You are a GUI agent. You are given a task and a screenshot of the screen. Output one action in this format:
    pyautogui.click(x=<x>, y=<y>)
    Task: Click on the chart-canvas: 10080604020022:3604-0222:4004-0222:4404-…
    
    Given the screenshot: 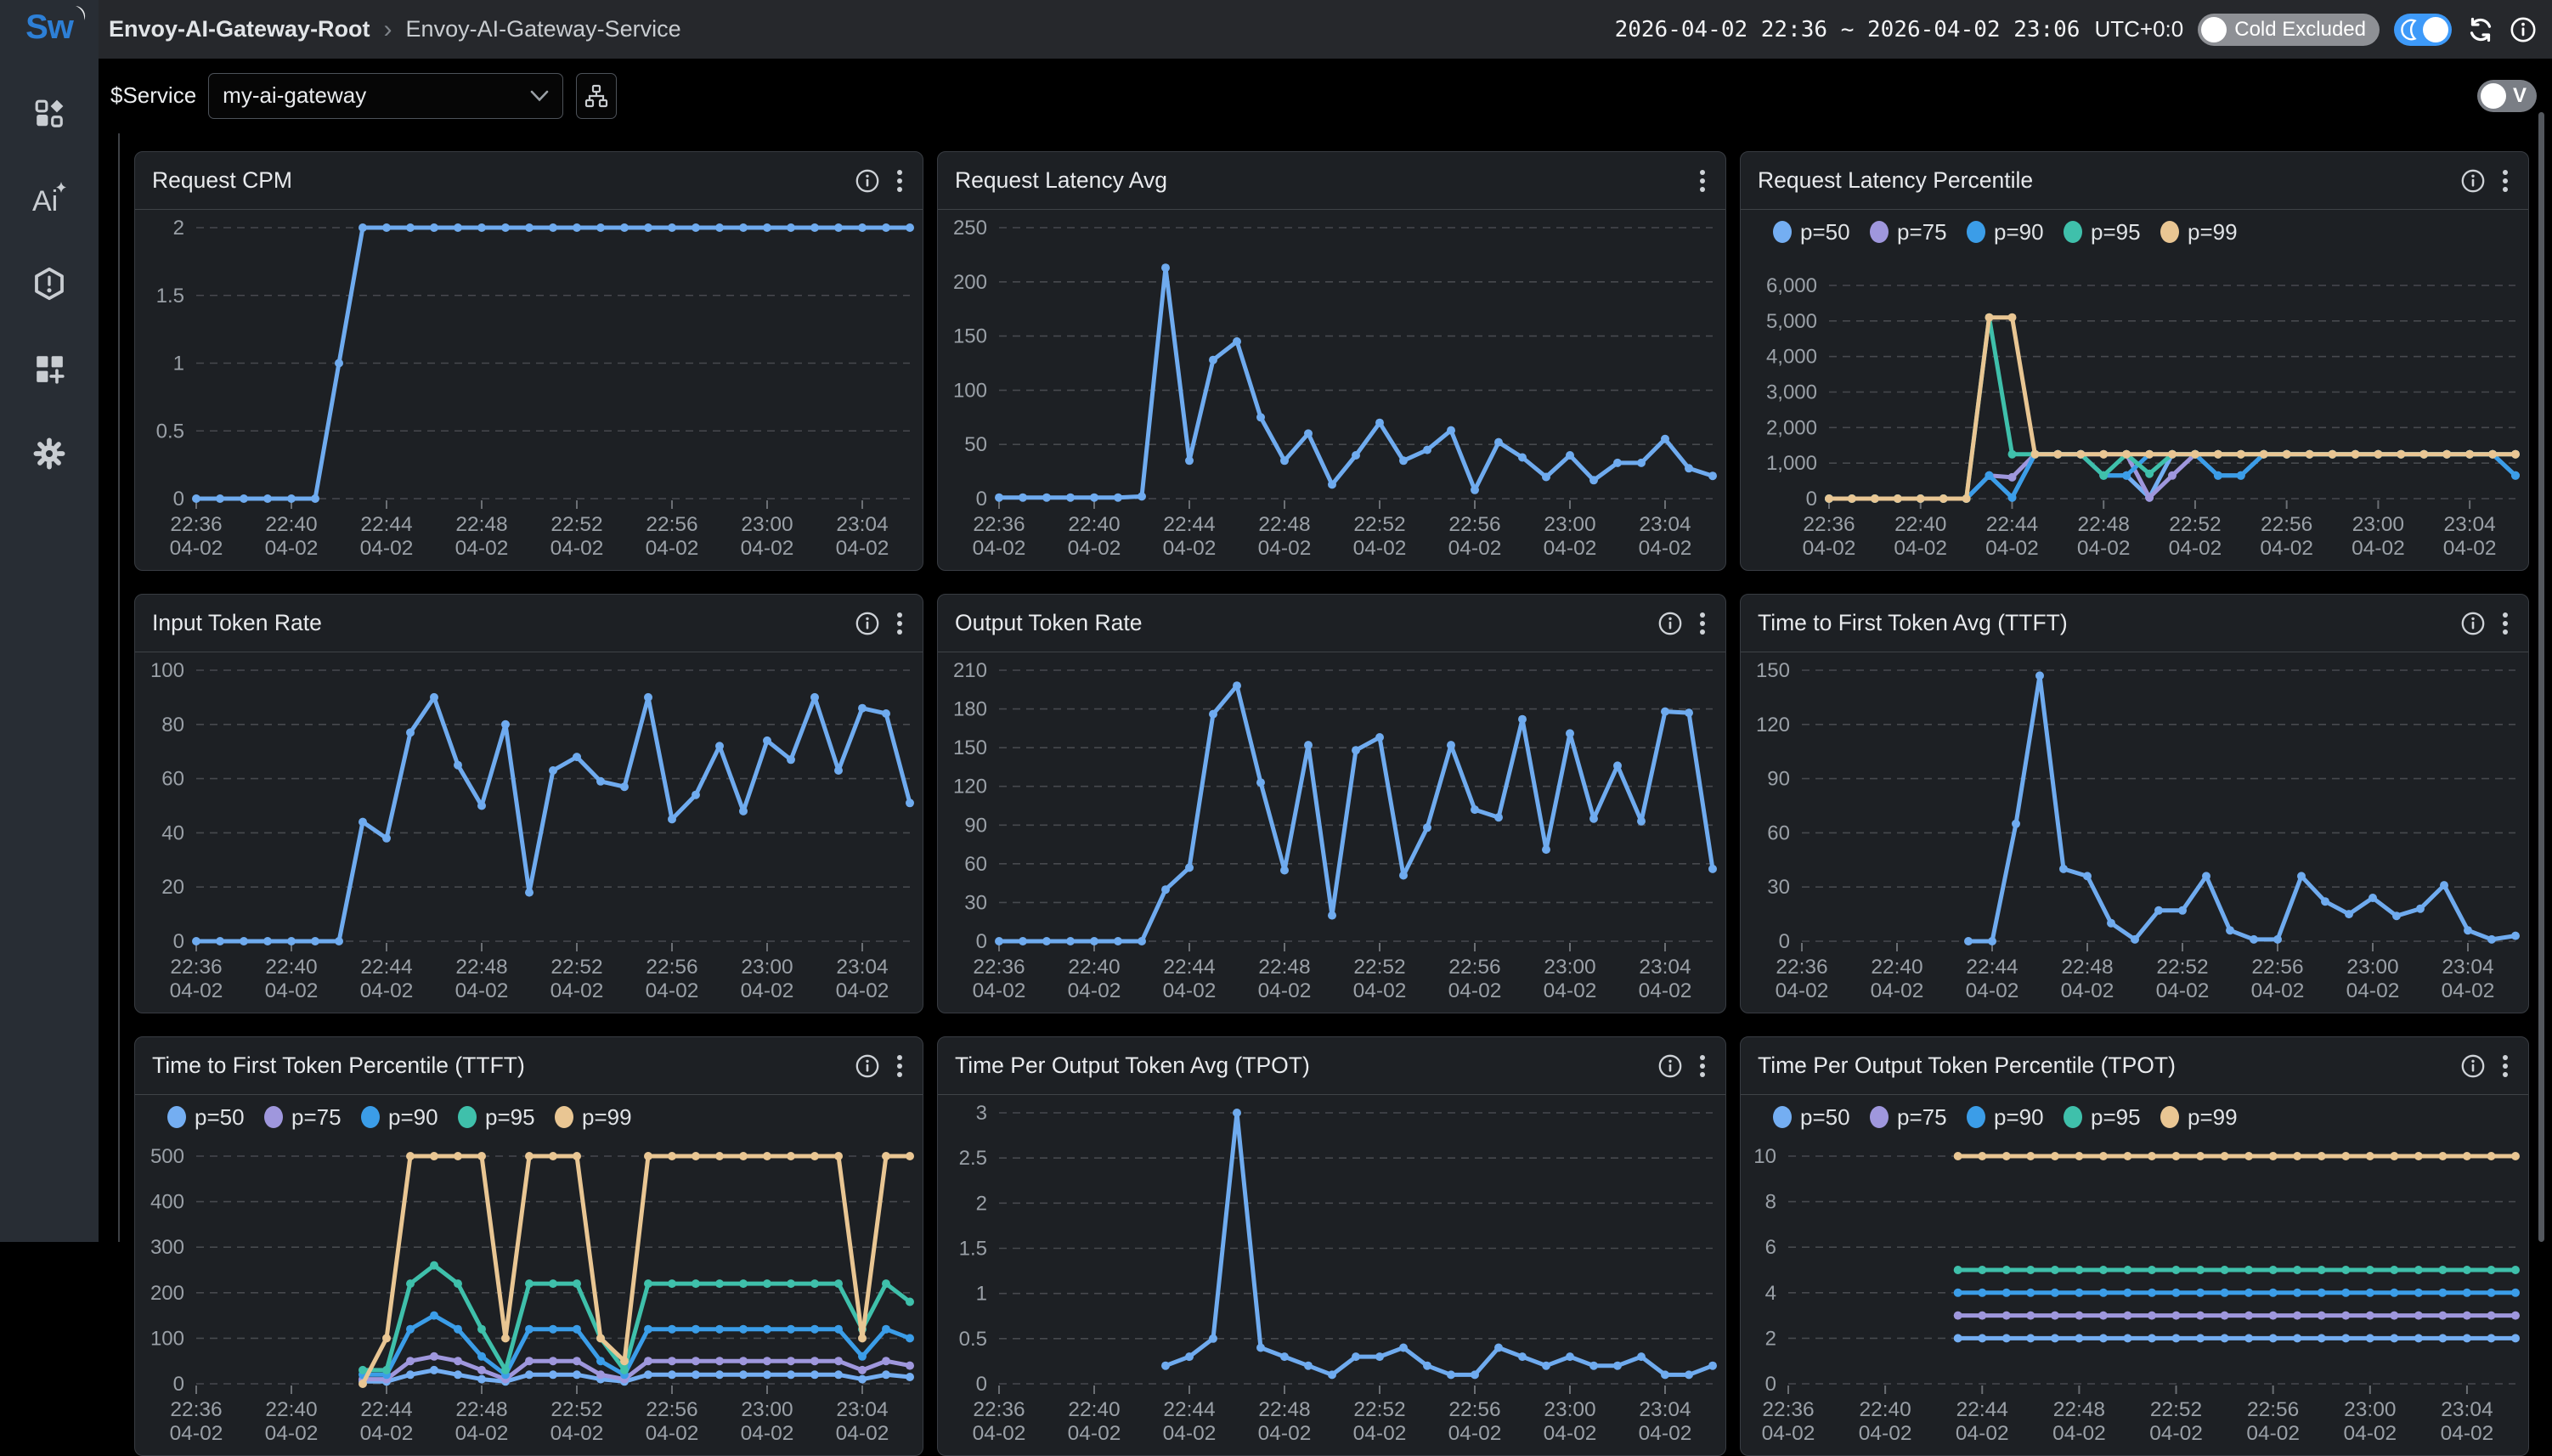 What is the action you would take?
    pyautogui.click(x=528, y=832)
    